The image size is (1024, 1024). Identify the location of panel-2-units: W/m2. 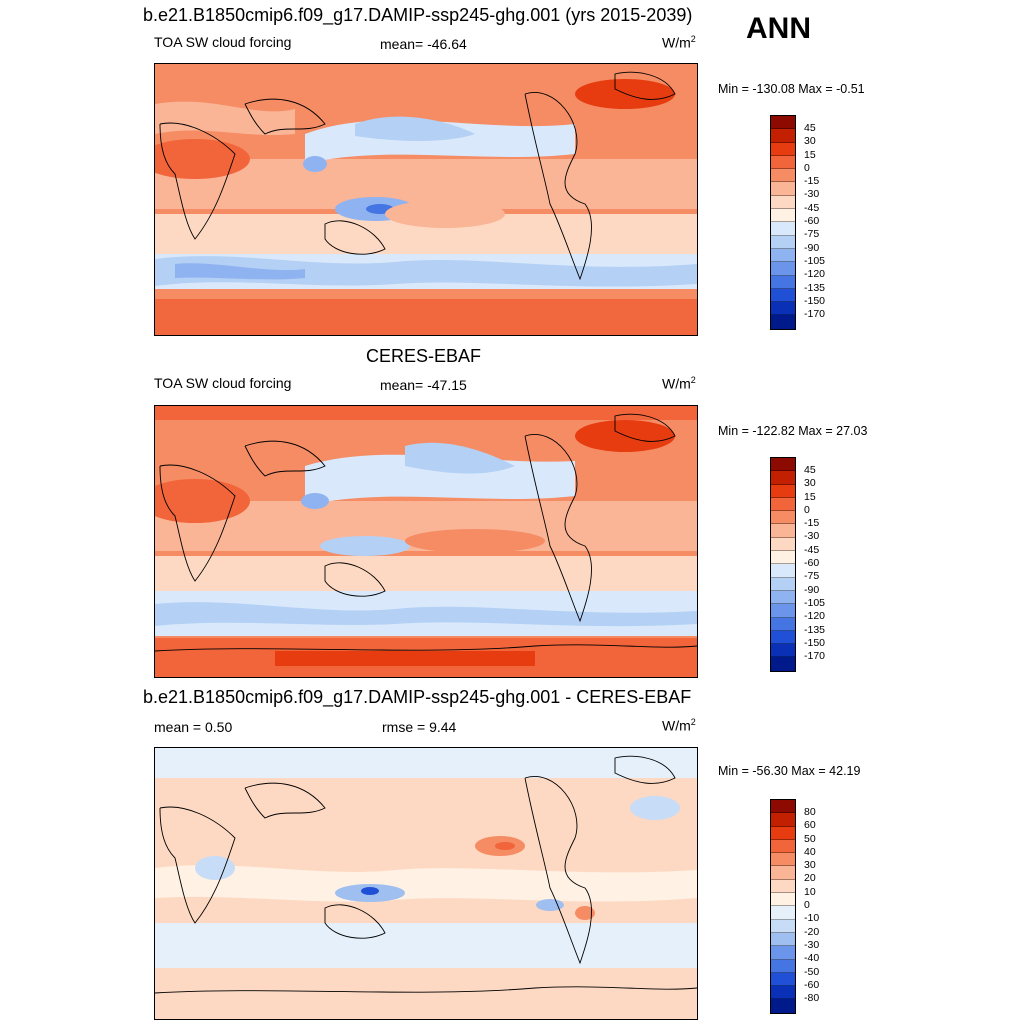
(679, 383).